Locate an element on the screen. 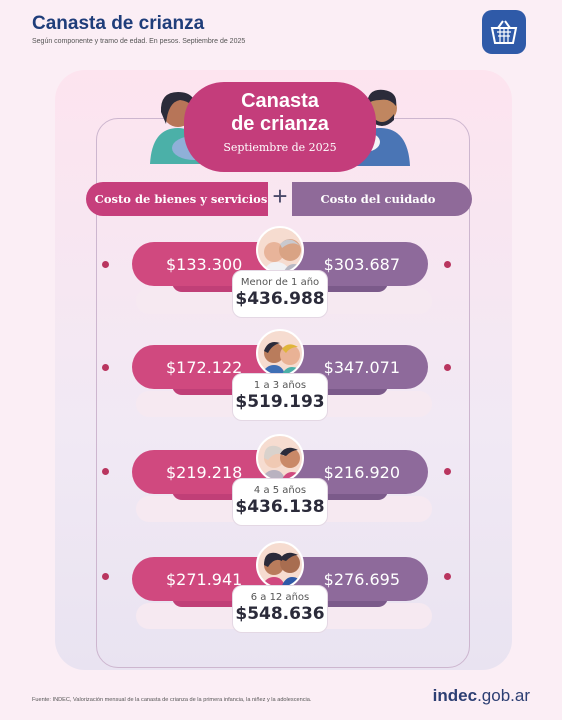  age-row: $219.218 $216.920 4 a 5 años $436.138 is located at coordinates (280, 480).